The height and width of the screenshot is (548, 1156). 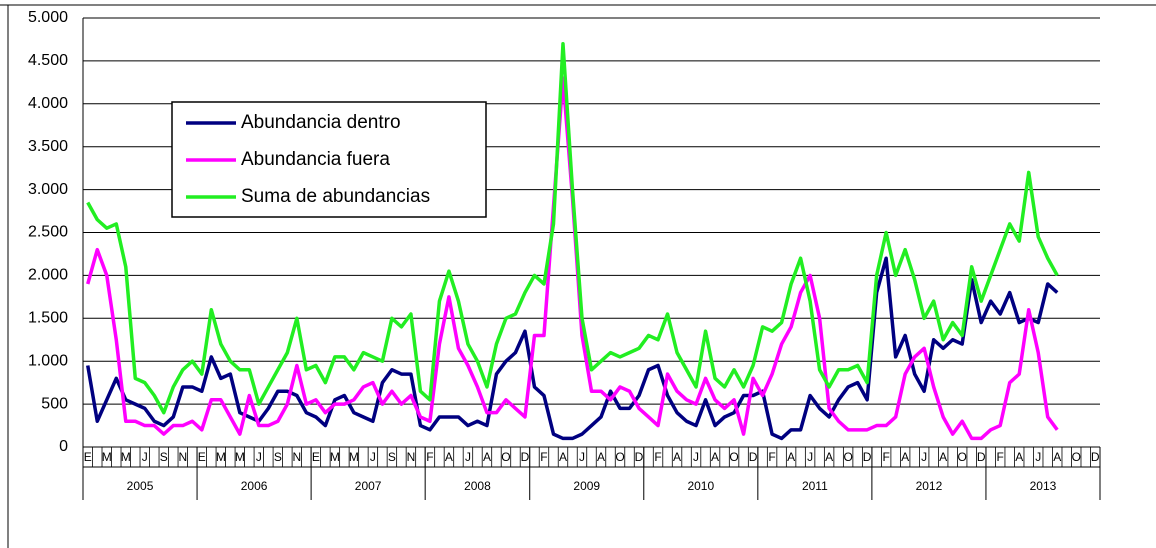 What do you see at coordinates (48, 232) in the screenshot?
I see `y-tick-label: 2.500` at bounding box center [48, 232].